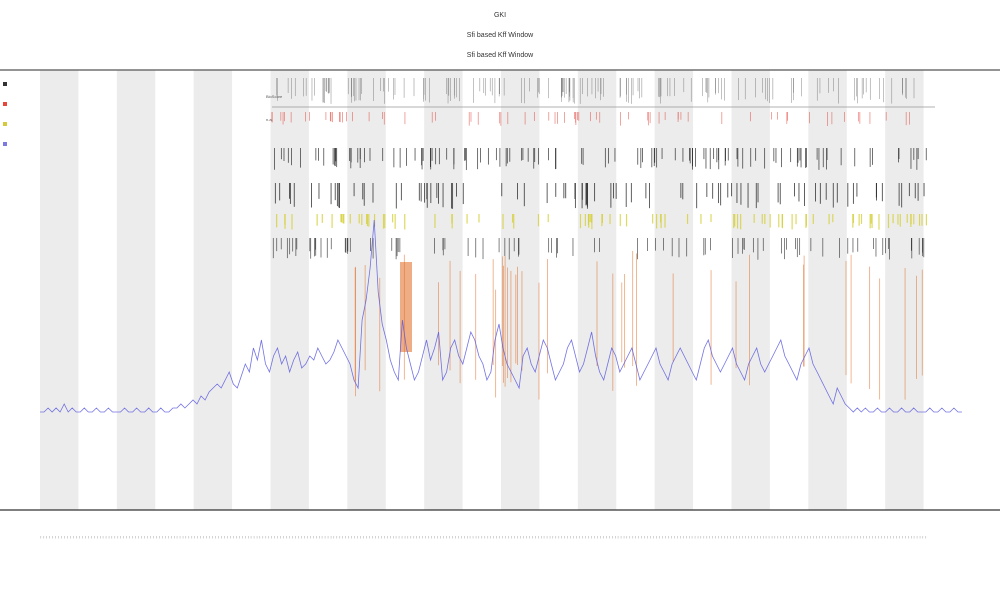  I want to click on title-line-3: Sfi based Kff Window, so click(500, 55).